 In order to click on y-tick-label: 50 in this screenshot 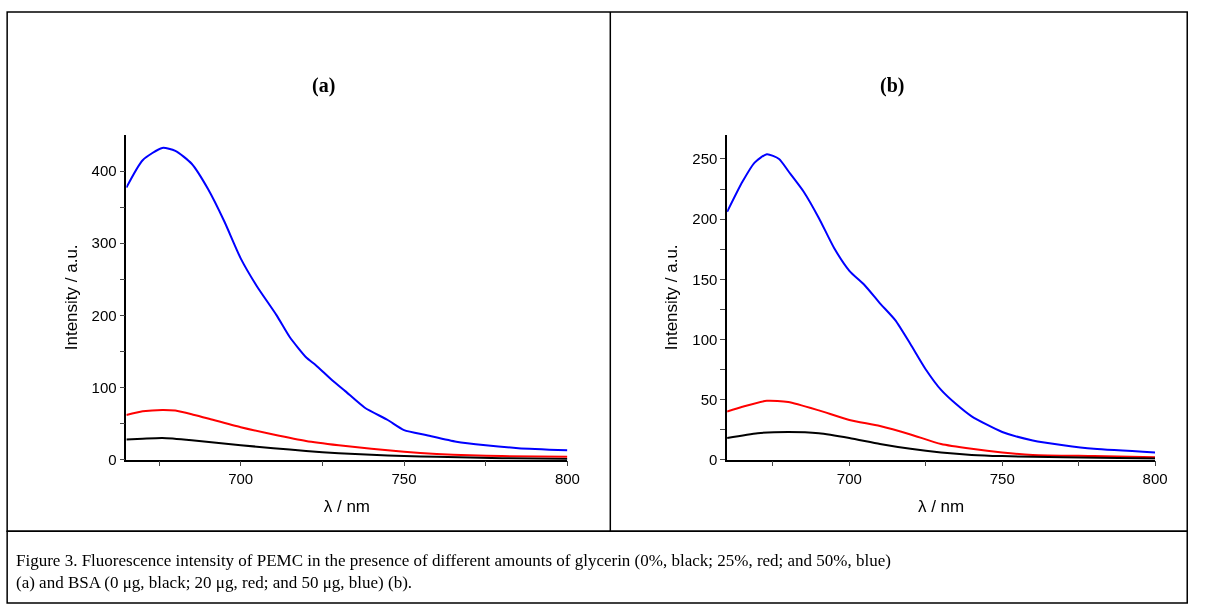, I will do `click(709, 399)`.